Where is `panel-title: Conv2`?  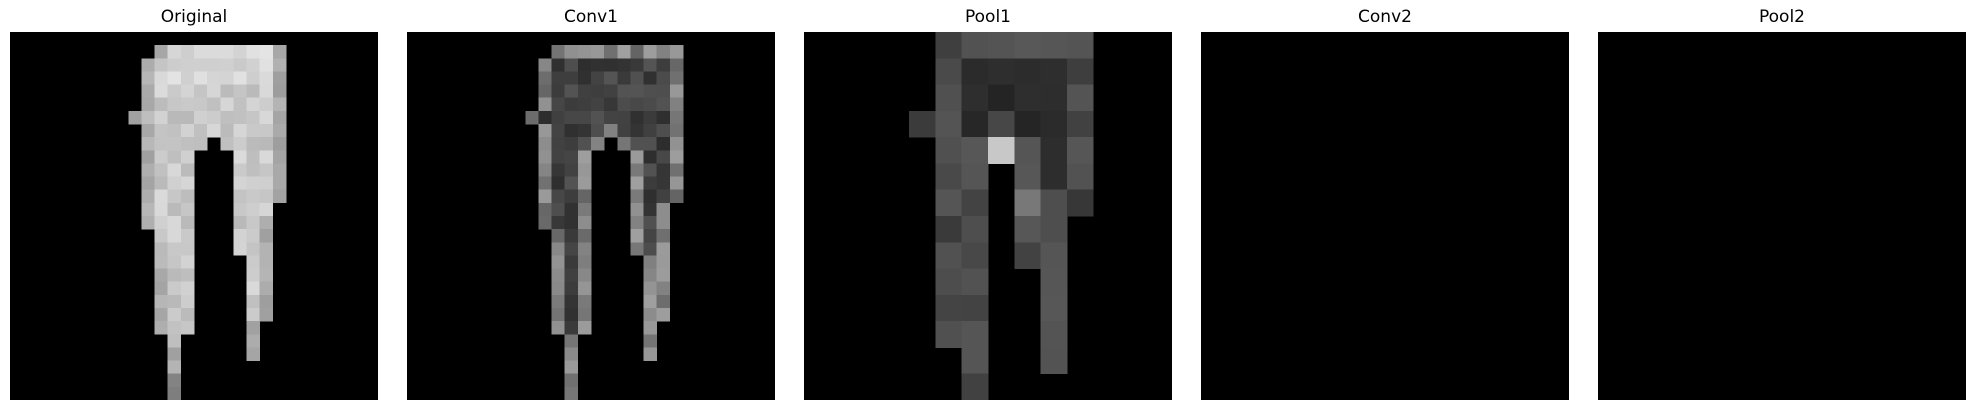 panel-title: Conv2 is located at coordinates (1385, 17).